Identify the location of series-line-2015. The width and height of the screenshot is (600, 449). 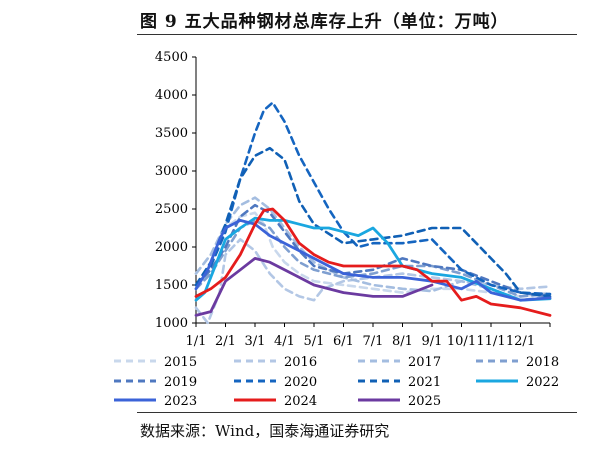
(373, 254).